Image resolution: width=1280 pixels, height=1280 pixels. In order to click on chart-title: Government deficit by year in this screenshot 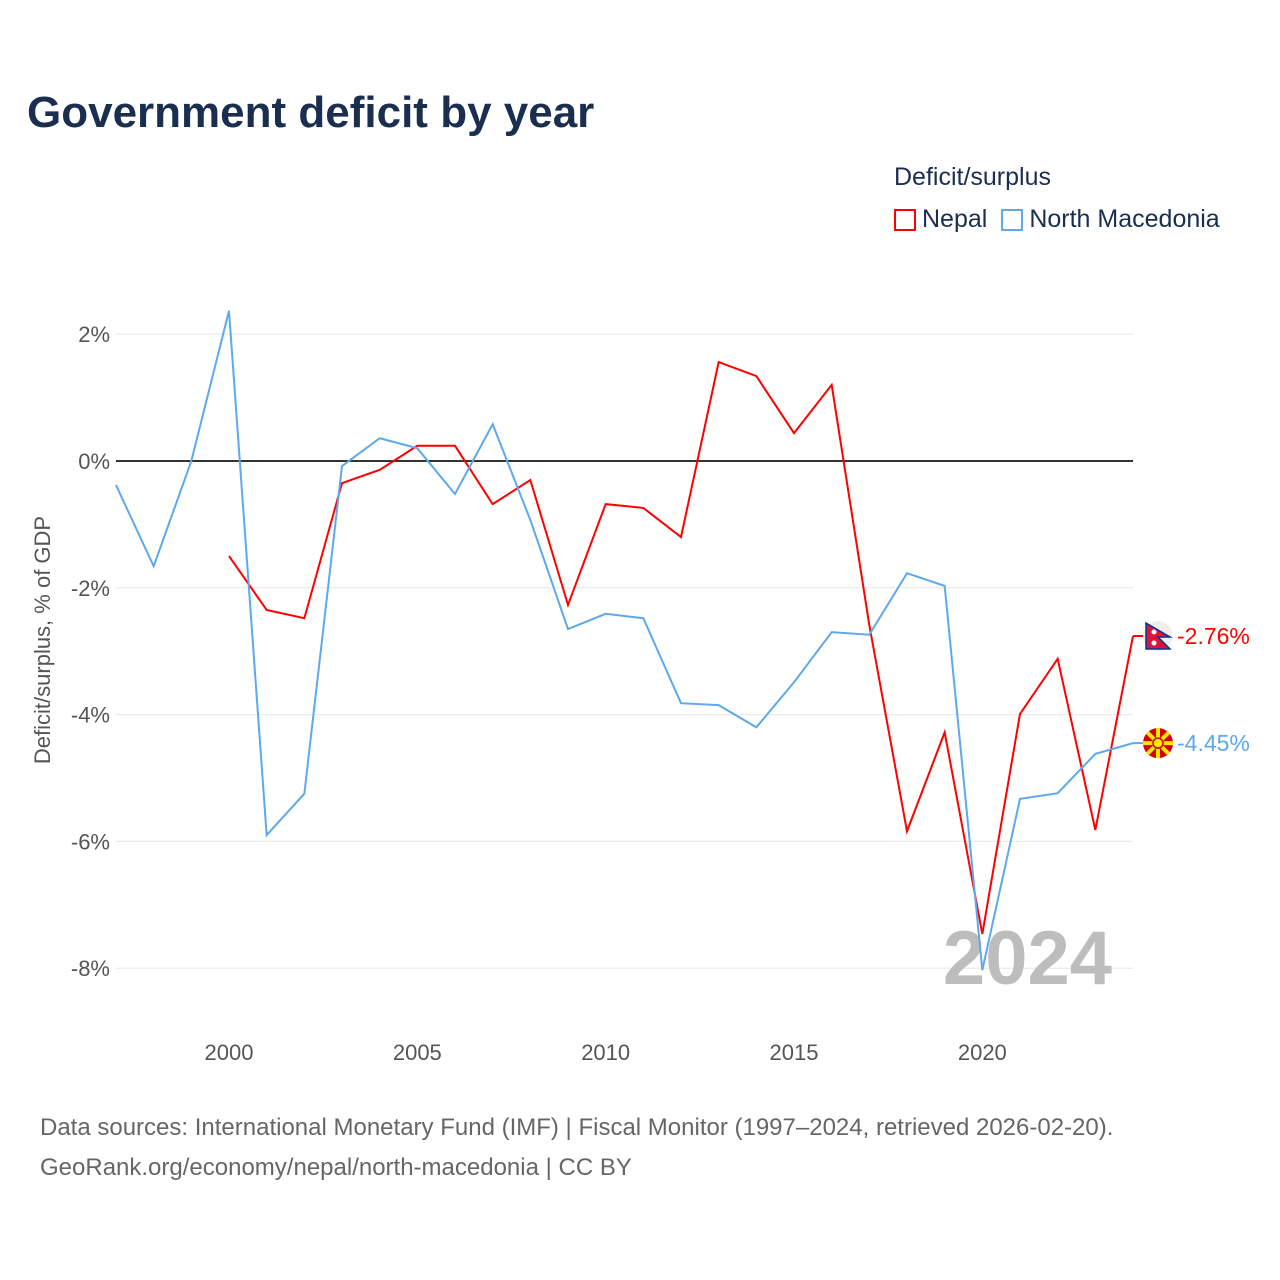, I will do `click(311, 112)`.